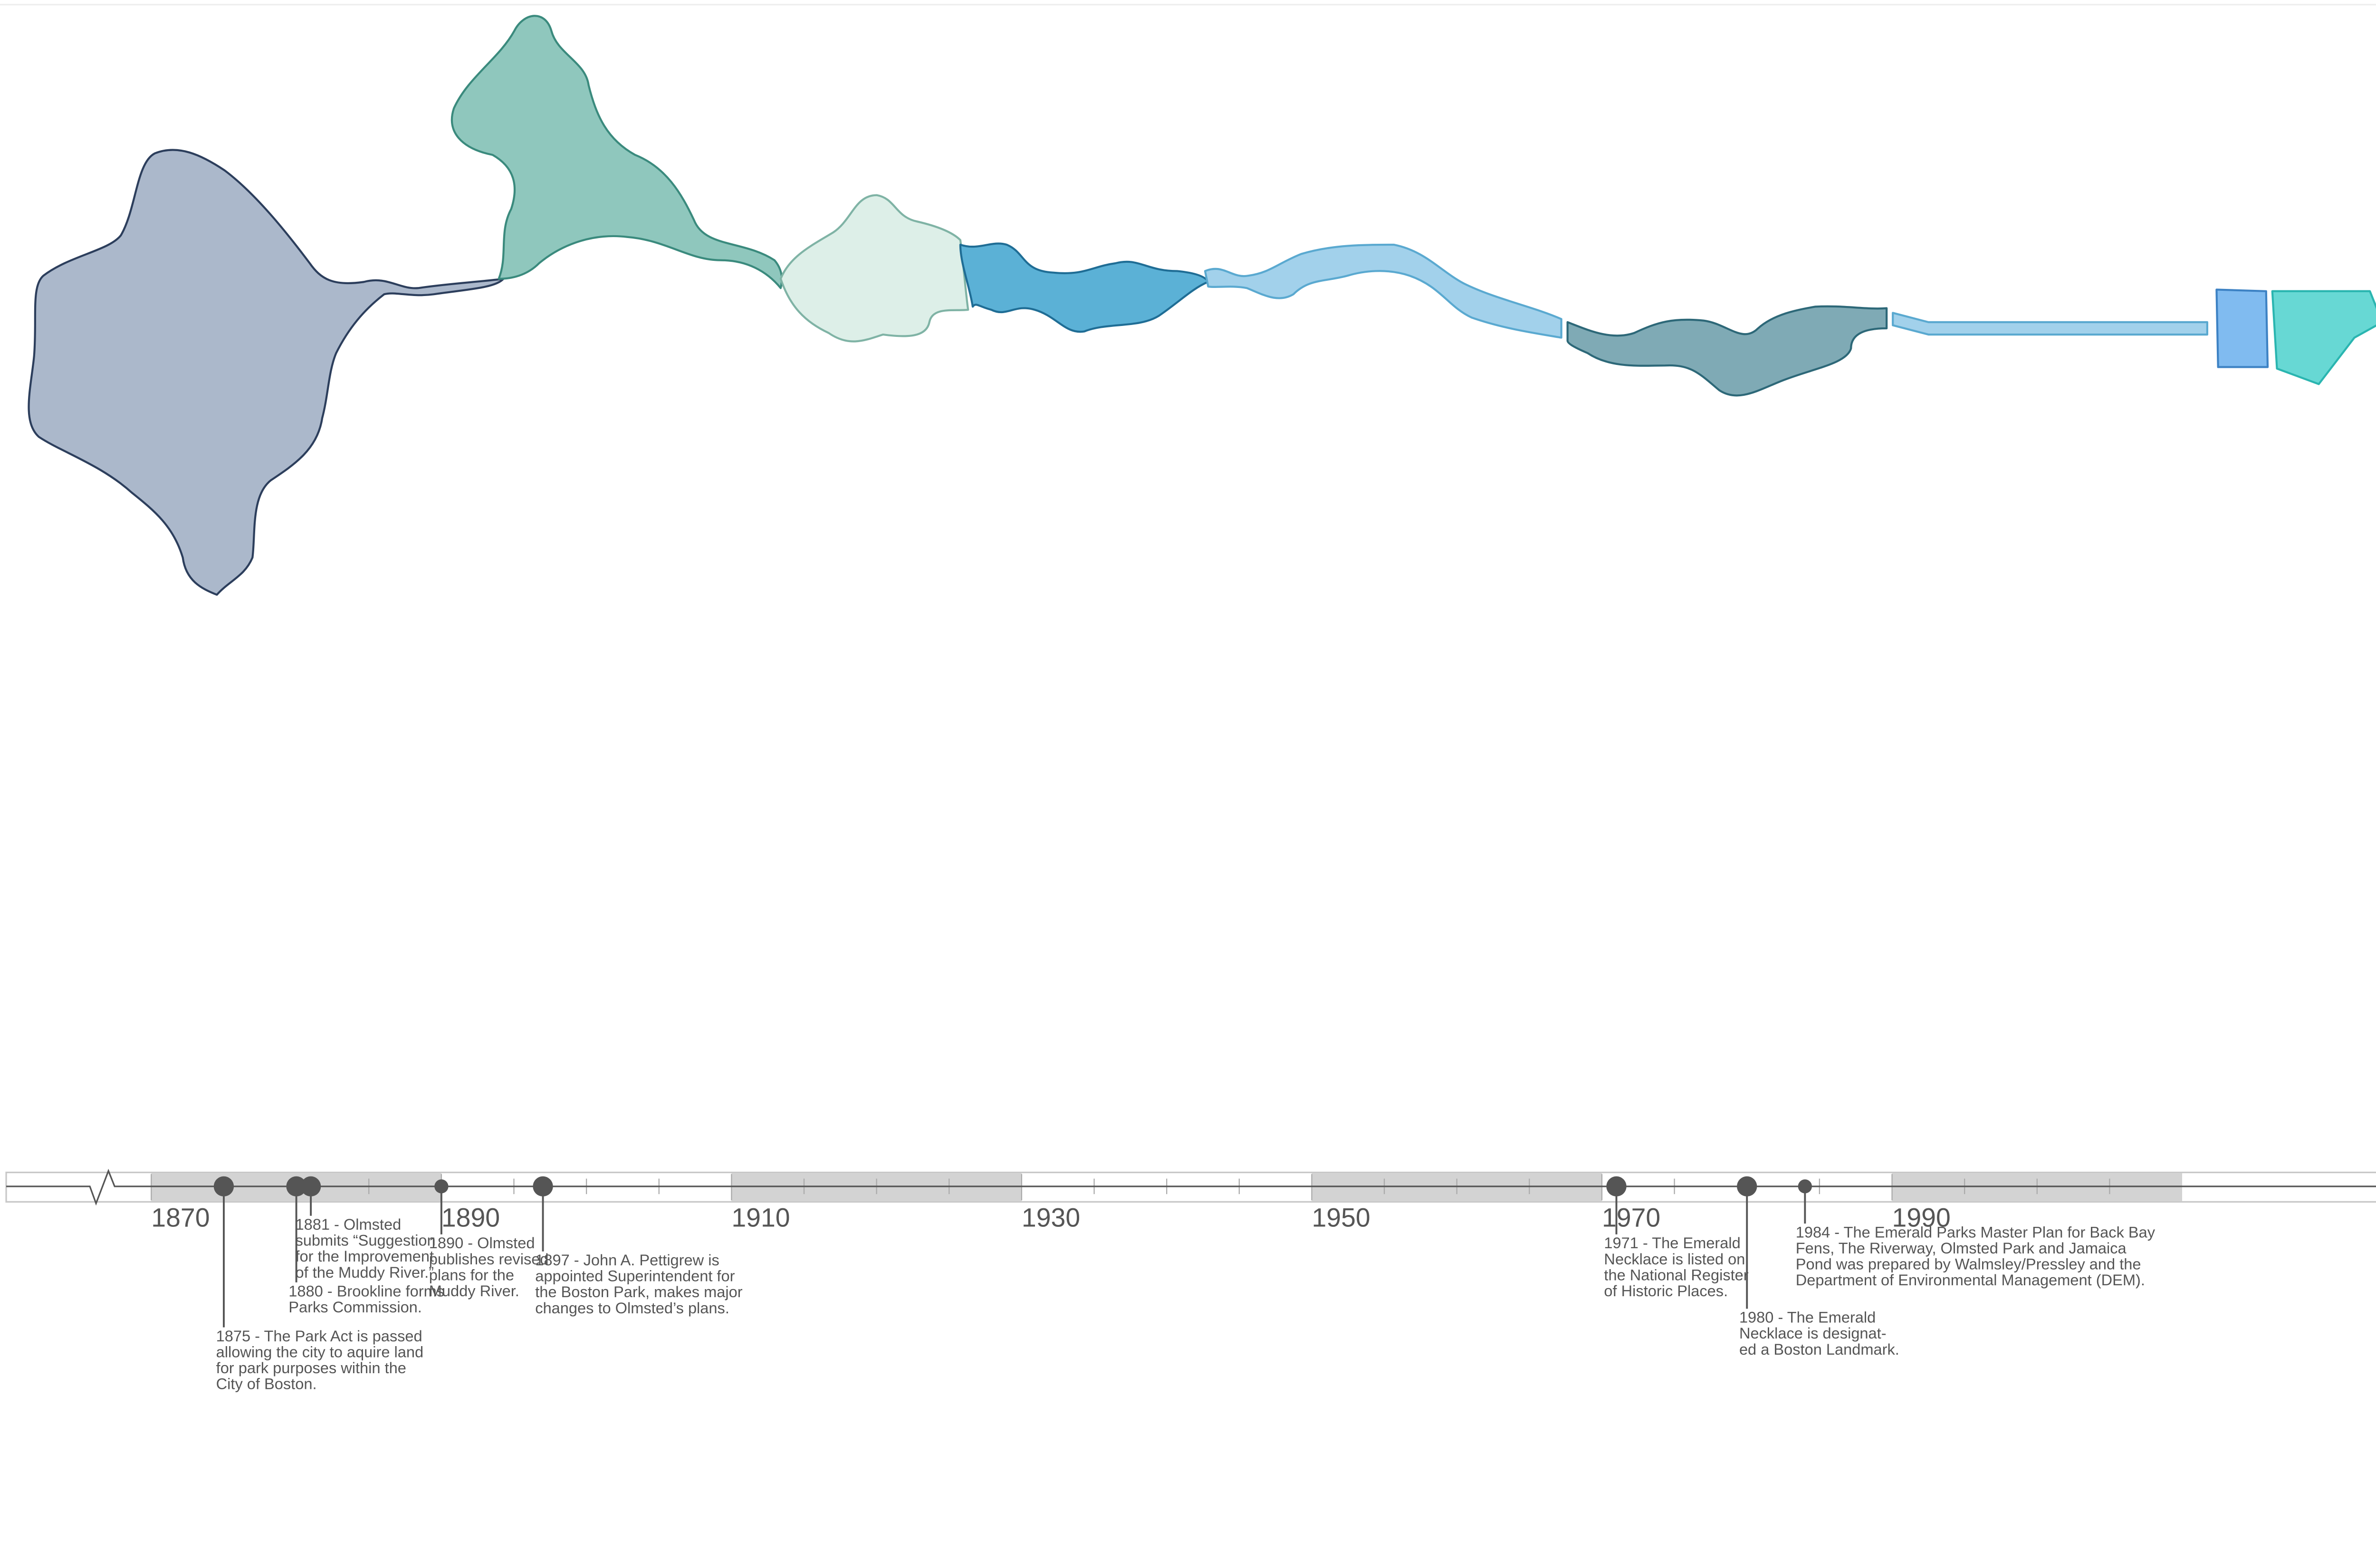 The width and height of the screenshot is (2376, 1568). I want to click on event-label: 1881 - Olmsted, so click(349, 1224).